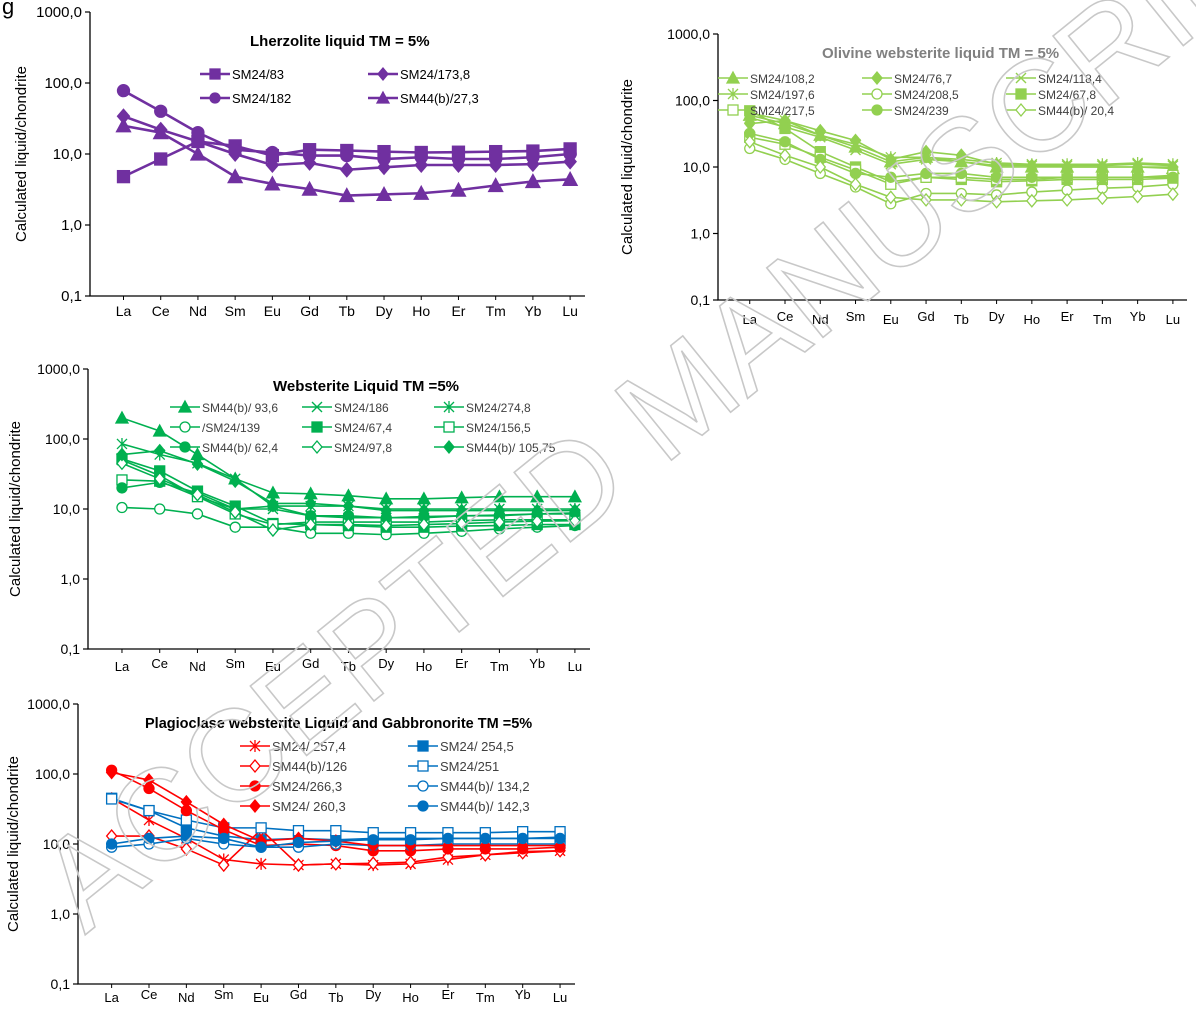 The height and width of the screenshot is (1010, 1196). I want to click on legend-label-sm44-b-27-3: SM44(b)/27,3, so click(439, 98).